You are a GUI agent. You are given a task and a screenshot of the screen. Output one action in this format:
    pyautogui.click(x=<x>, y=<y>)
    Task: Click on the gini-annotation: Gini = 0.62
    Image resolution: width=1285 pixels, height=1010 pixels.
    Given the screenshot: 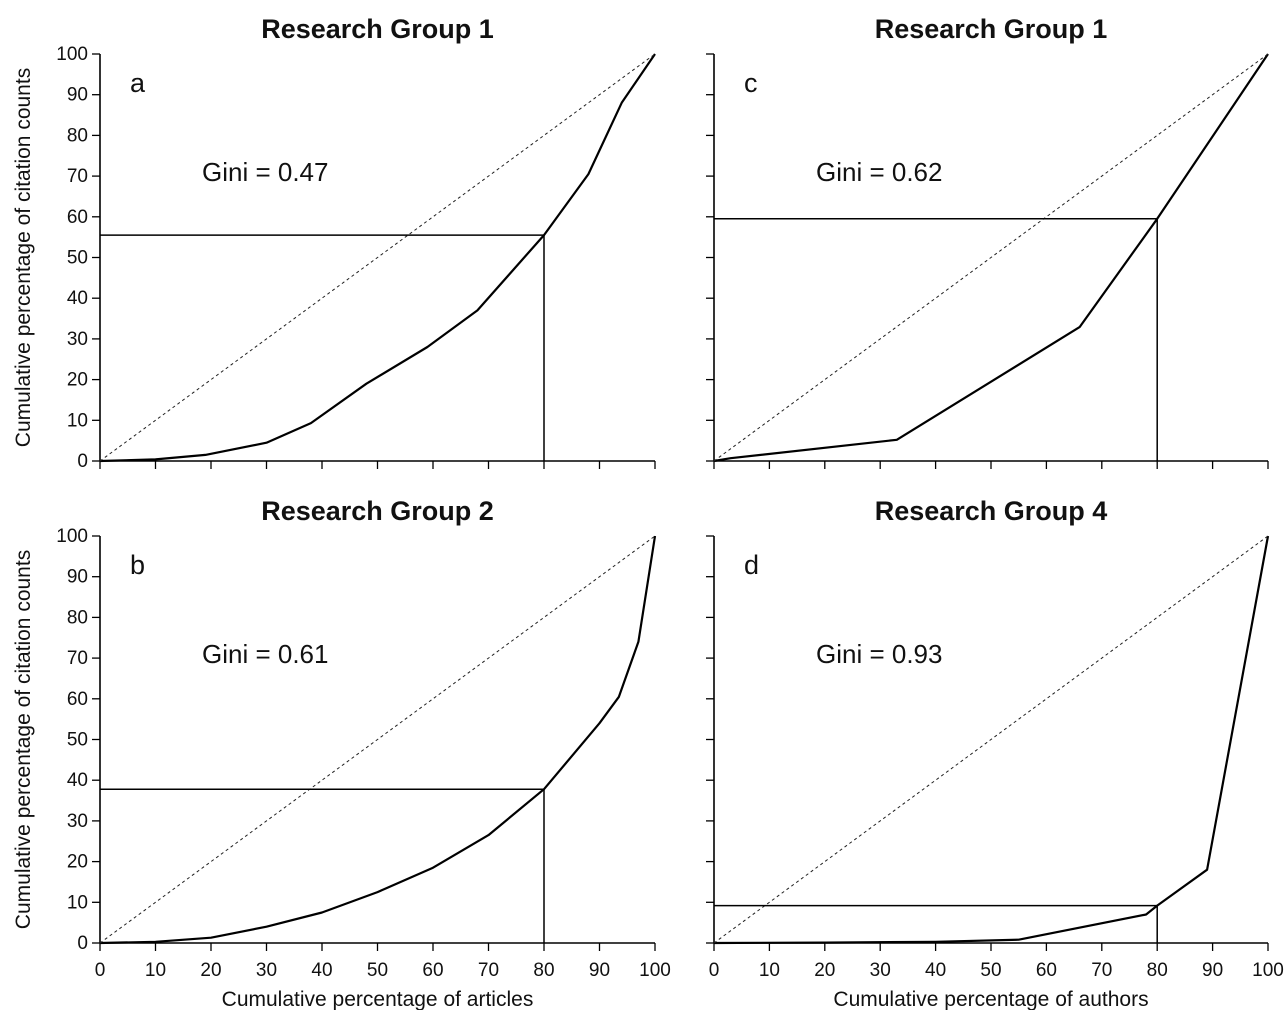 What is the action you would take?
    pyautogui.click(x=879, y=172)
    